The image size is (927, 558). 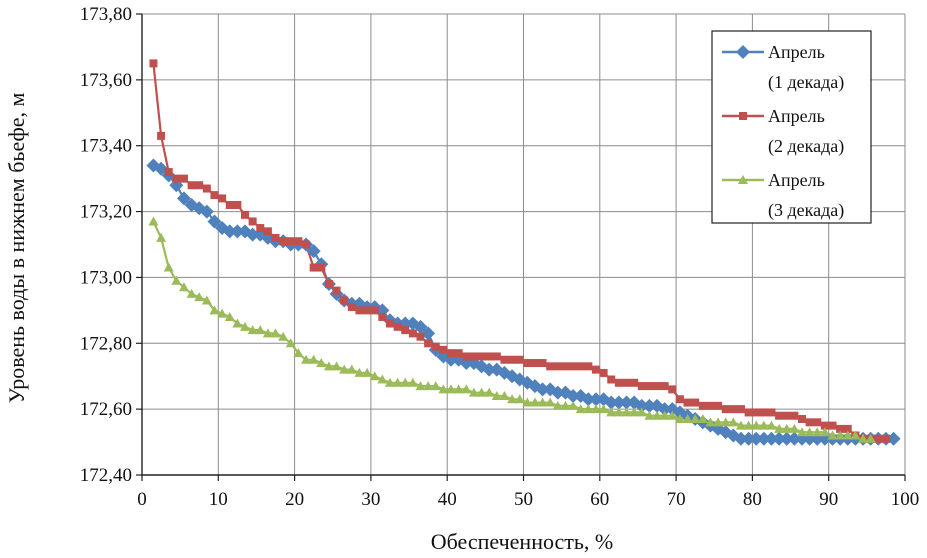 I want to click on x-tick-label: 50, so click(x=523, y=499).